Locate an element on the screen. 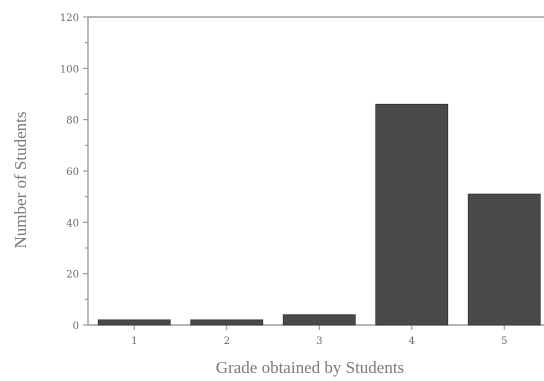 This screenshot has height=381, width=544. y-tick-label: 60 is located at coordinates (72, 172).